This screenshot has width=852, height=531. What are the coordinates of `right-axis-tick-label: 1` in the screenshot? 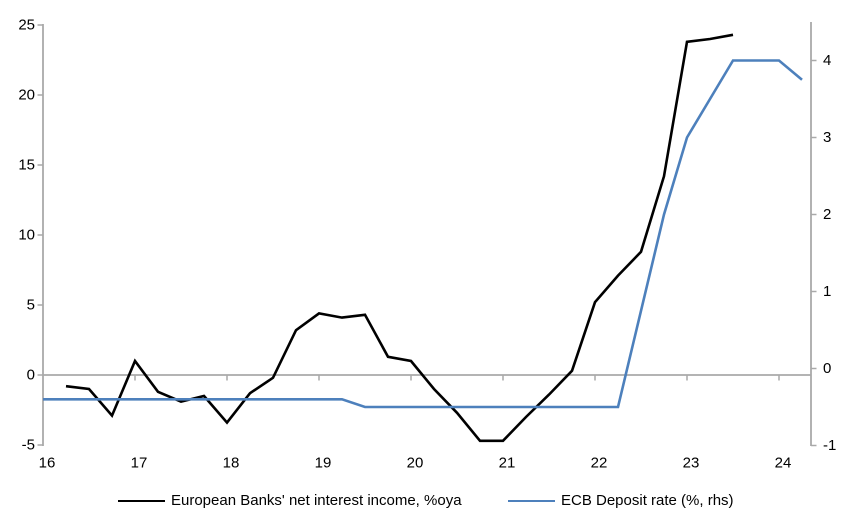 It's located at (827, 291).